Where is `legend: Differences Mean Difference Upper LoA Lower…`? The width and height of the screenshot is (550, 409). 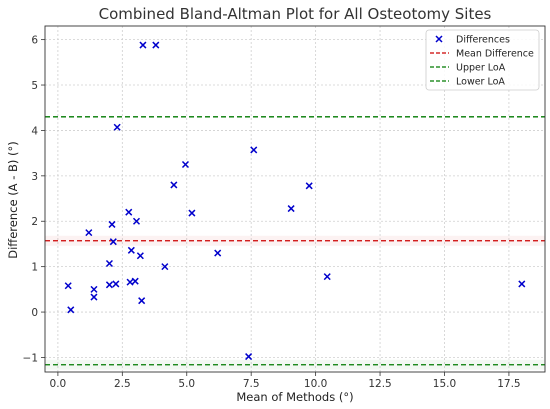 legend: Differences Mean Difference Upper LoA Lower… is located at coordinates (482, 60).